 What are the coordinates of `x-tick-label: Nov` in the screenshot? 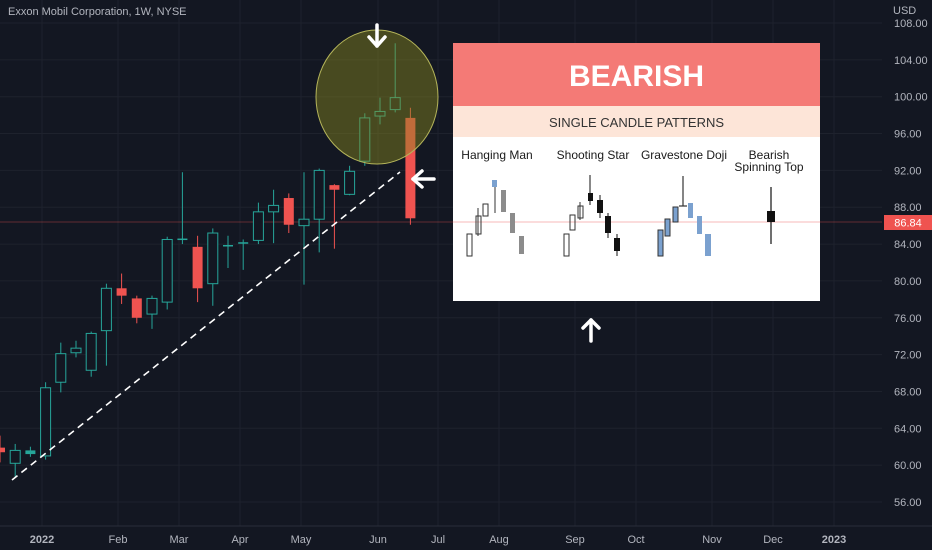 It's located at (712, 540).